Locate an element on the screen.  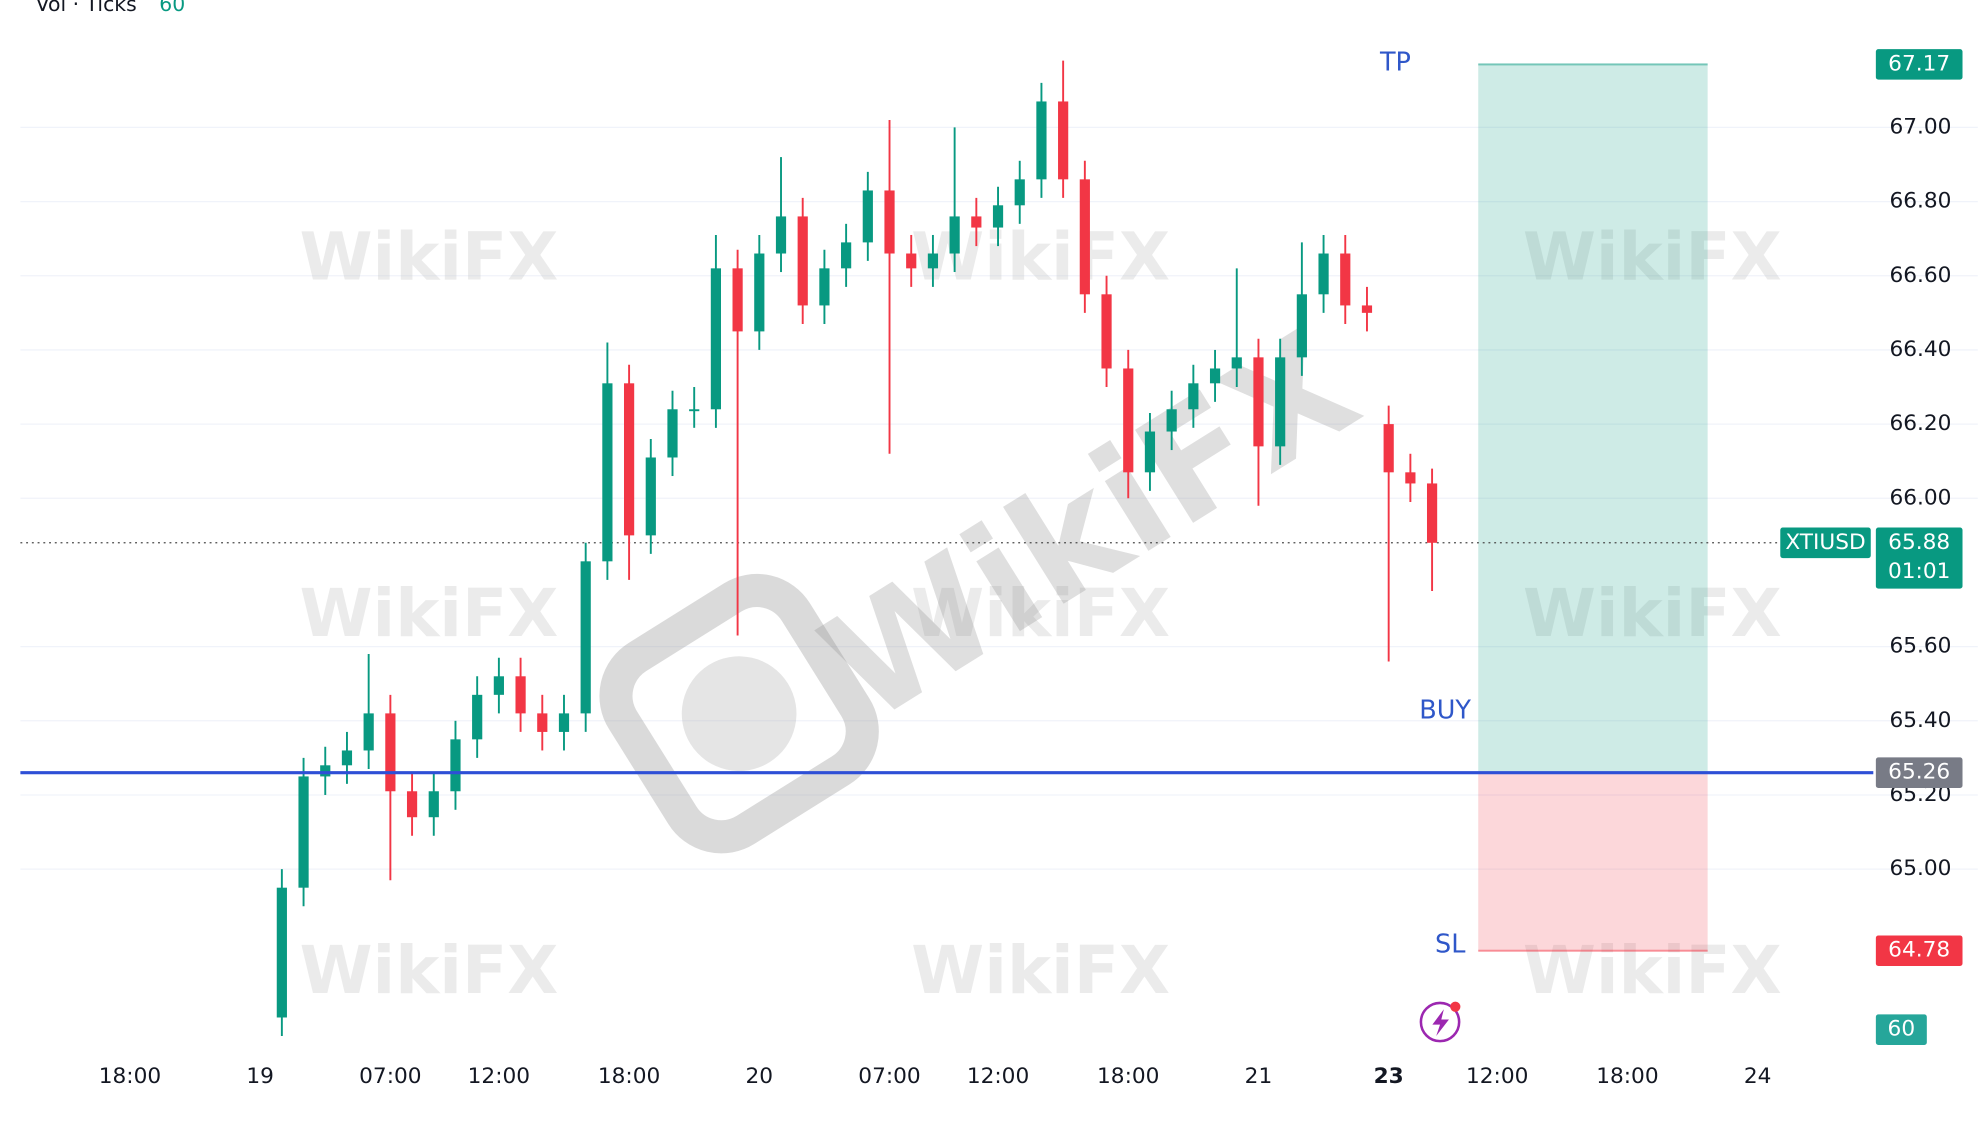
symbol-label: XTIUSD is located at coordinates (1825, 542).